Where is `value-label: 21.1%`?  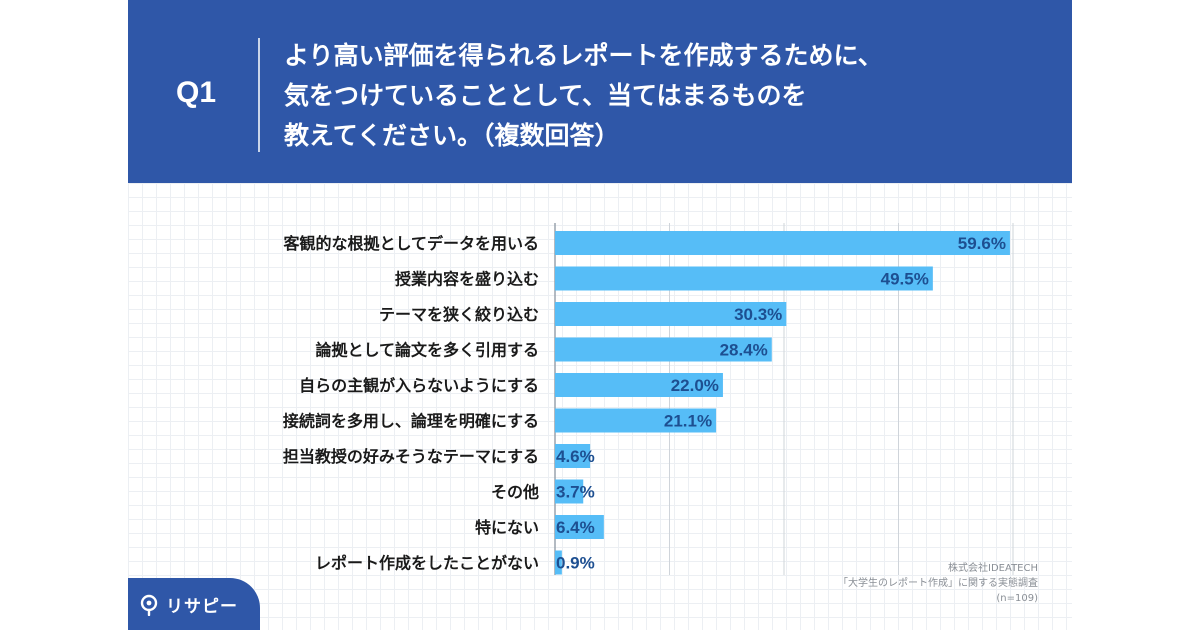
value-label: 21.1% is located at coordinates (688, 421).